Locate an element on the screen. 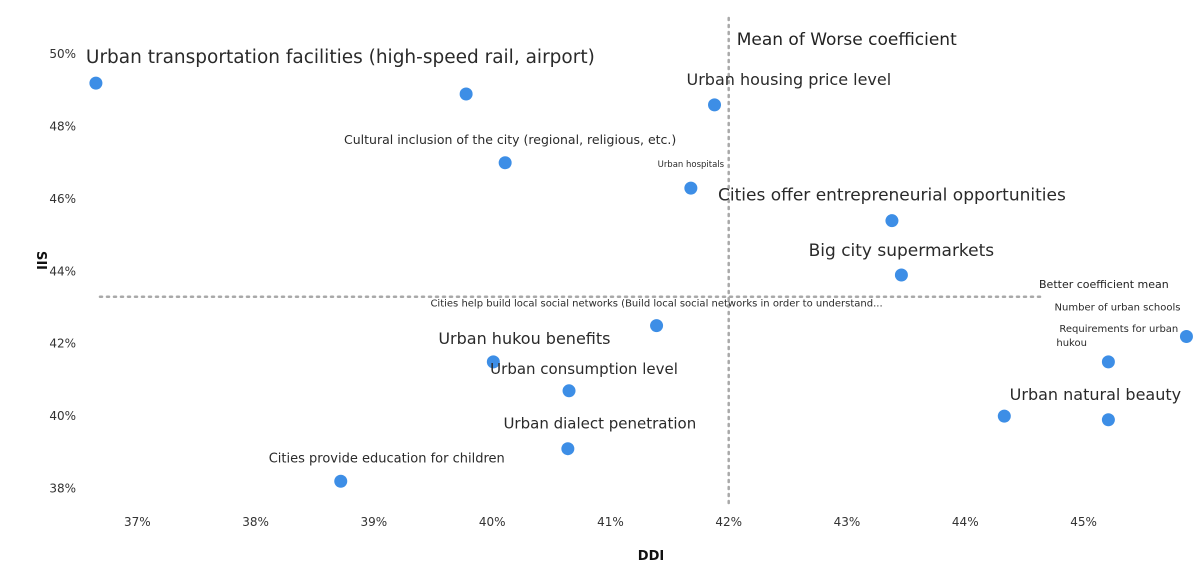  x-tick-label: 37% is located at coordinates (137, 522).